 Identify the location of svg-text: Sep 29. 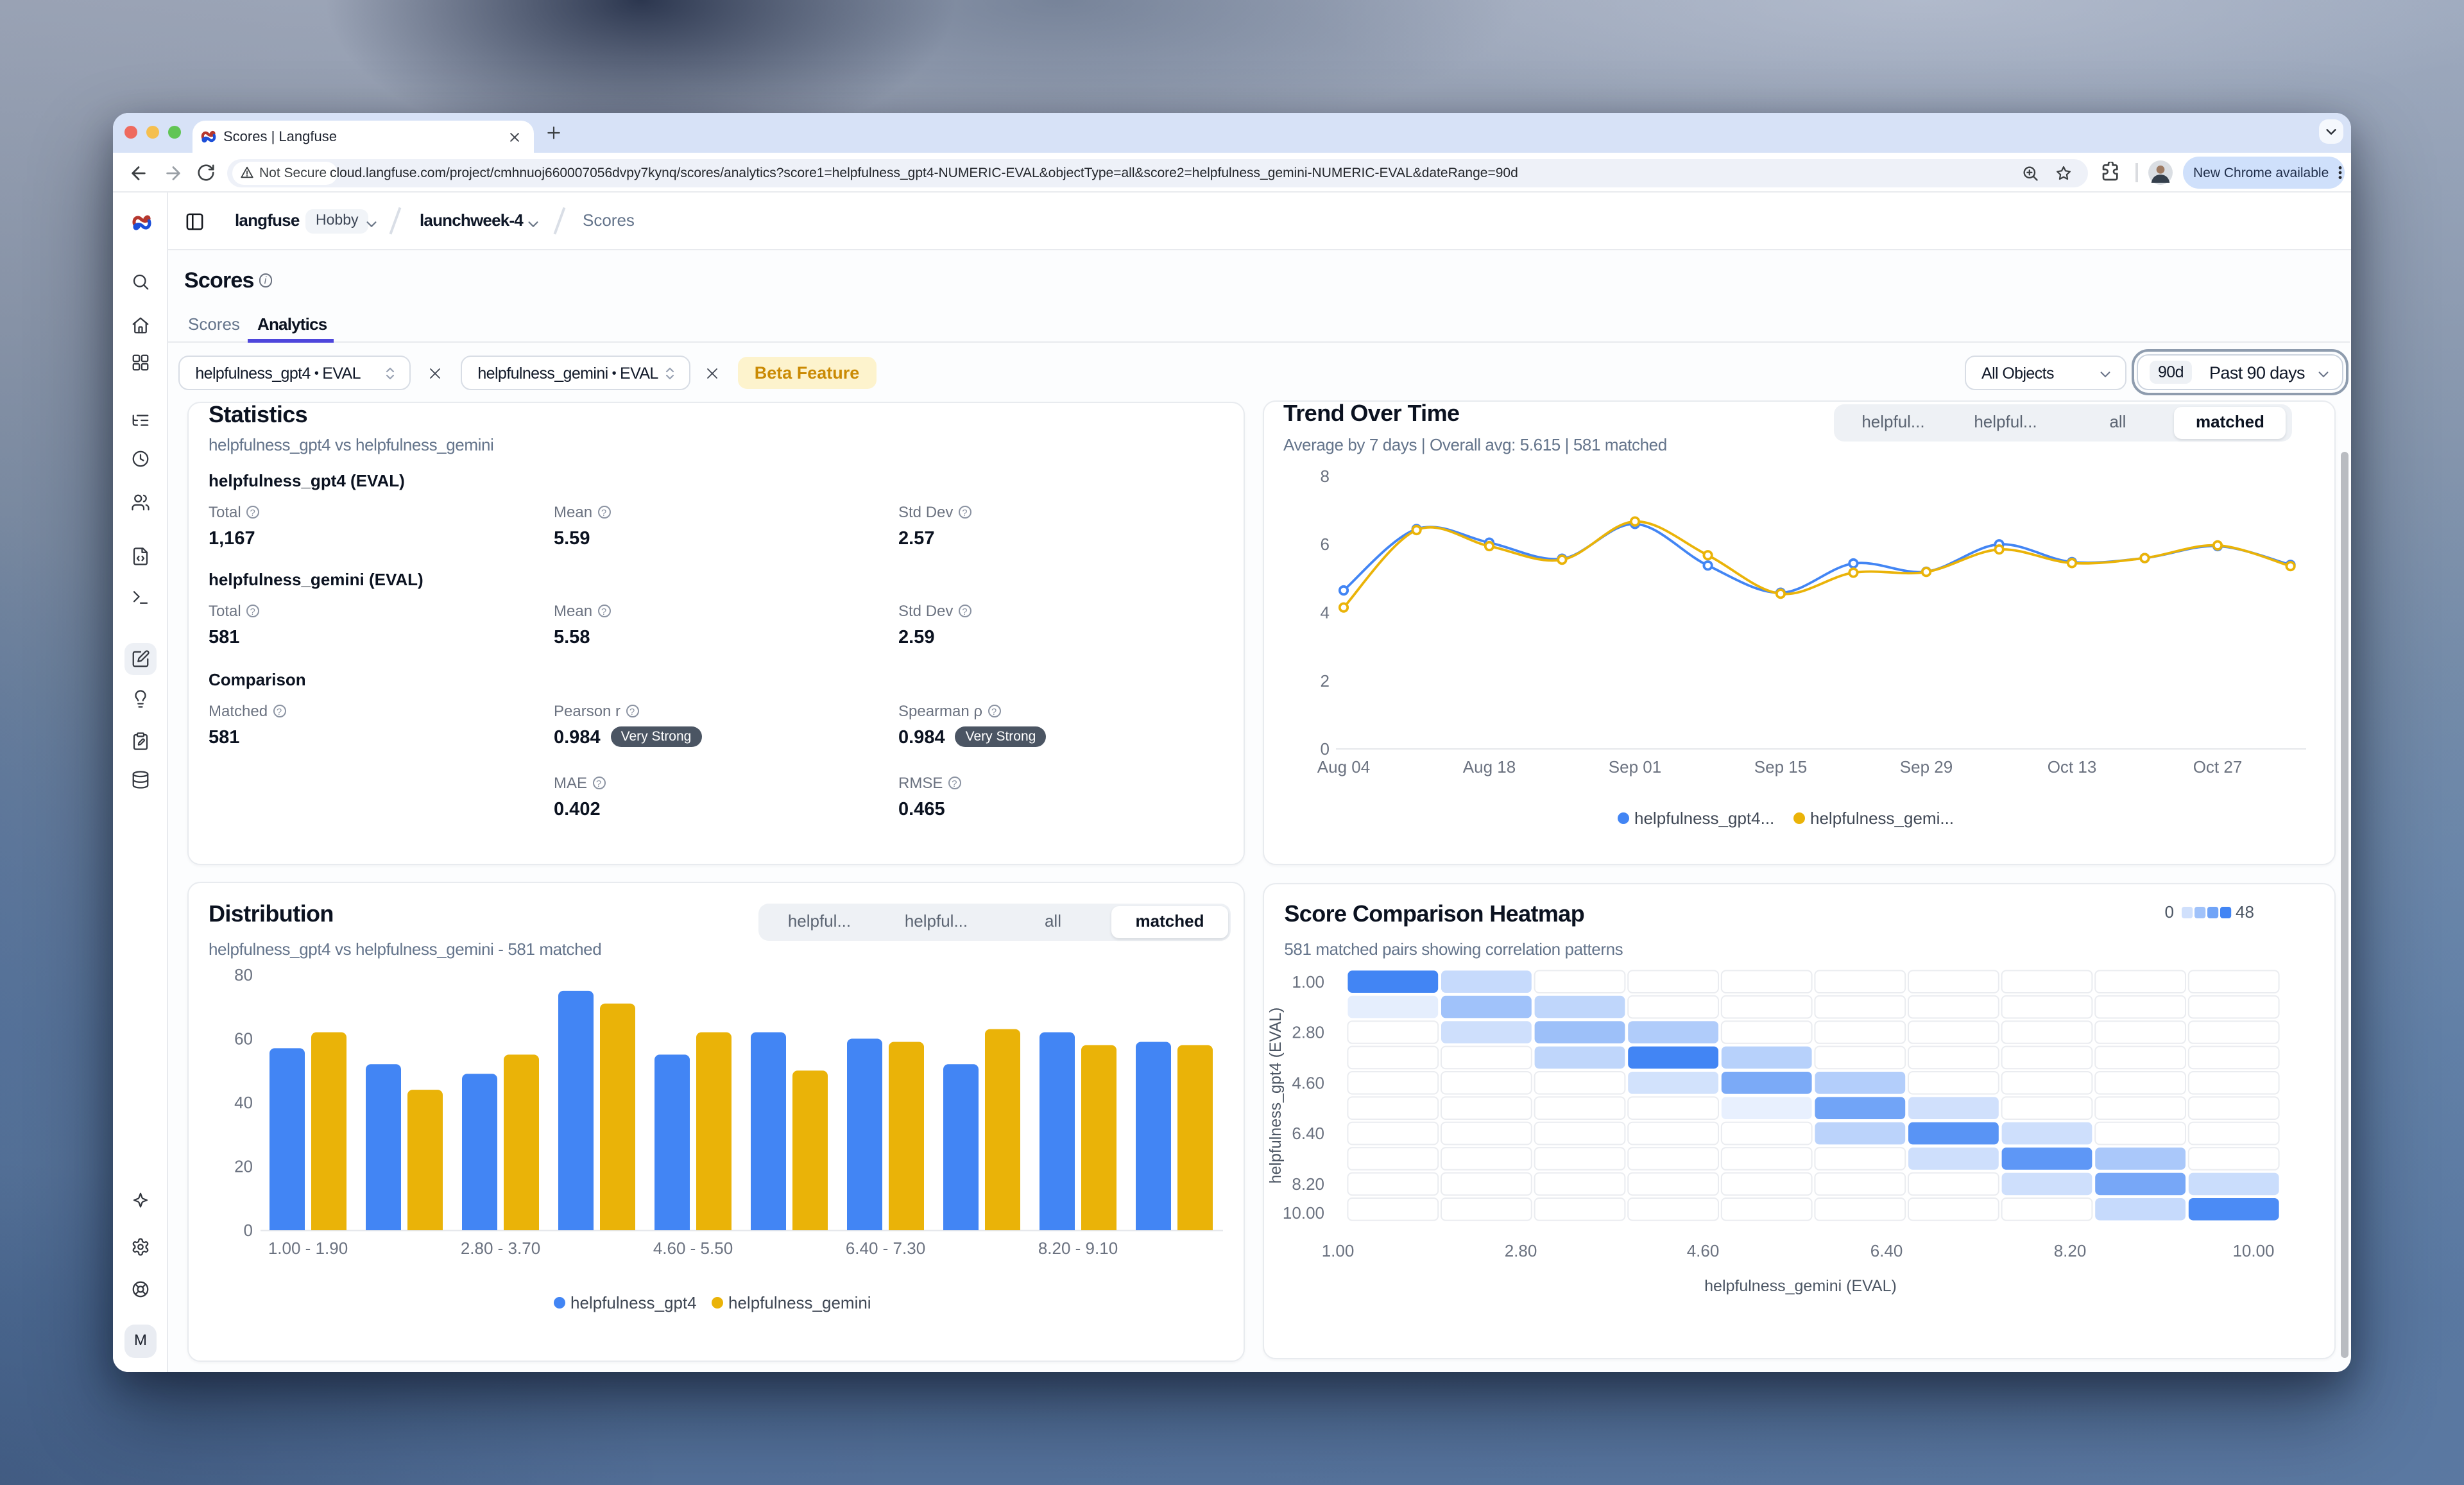
(1927, 767).